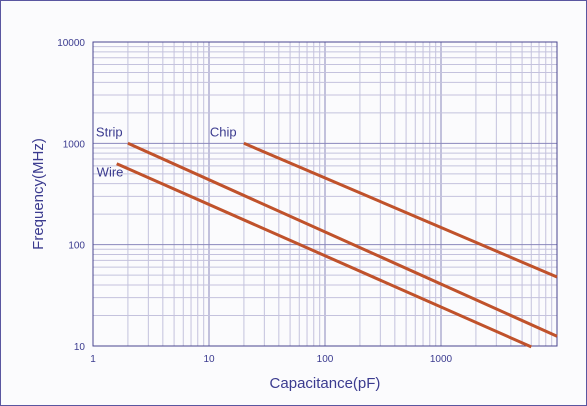 The height and width of the screenshot is (406, 587). What do you see at coordinates (71, 43) in the screenshot?
I see `y-tick-label: 10000` at bounding box center [71, 43].